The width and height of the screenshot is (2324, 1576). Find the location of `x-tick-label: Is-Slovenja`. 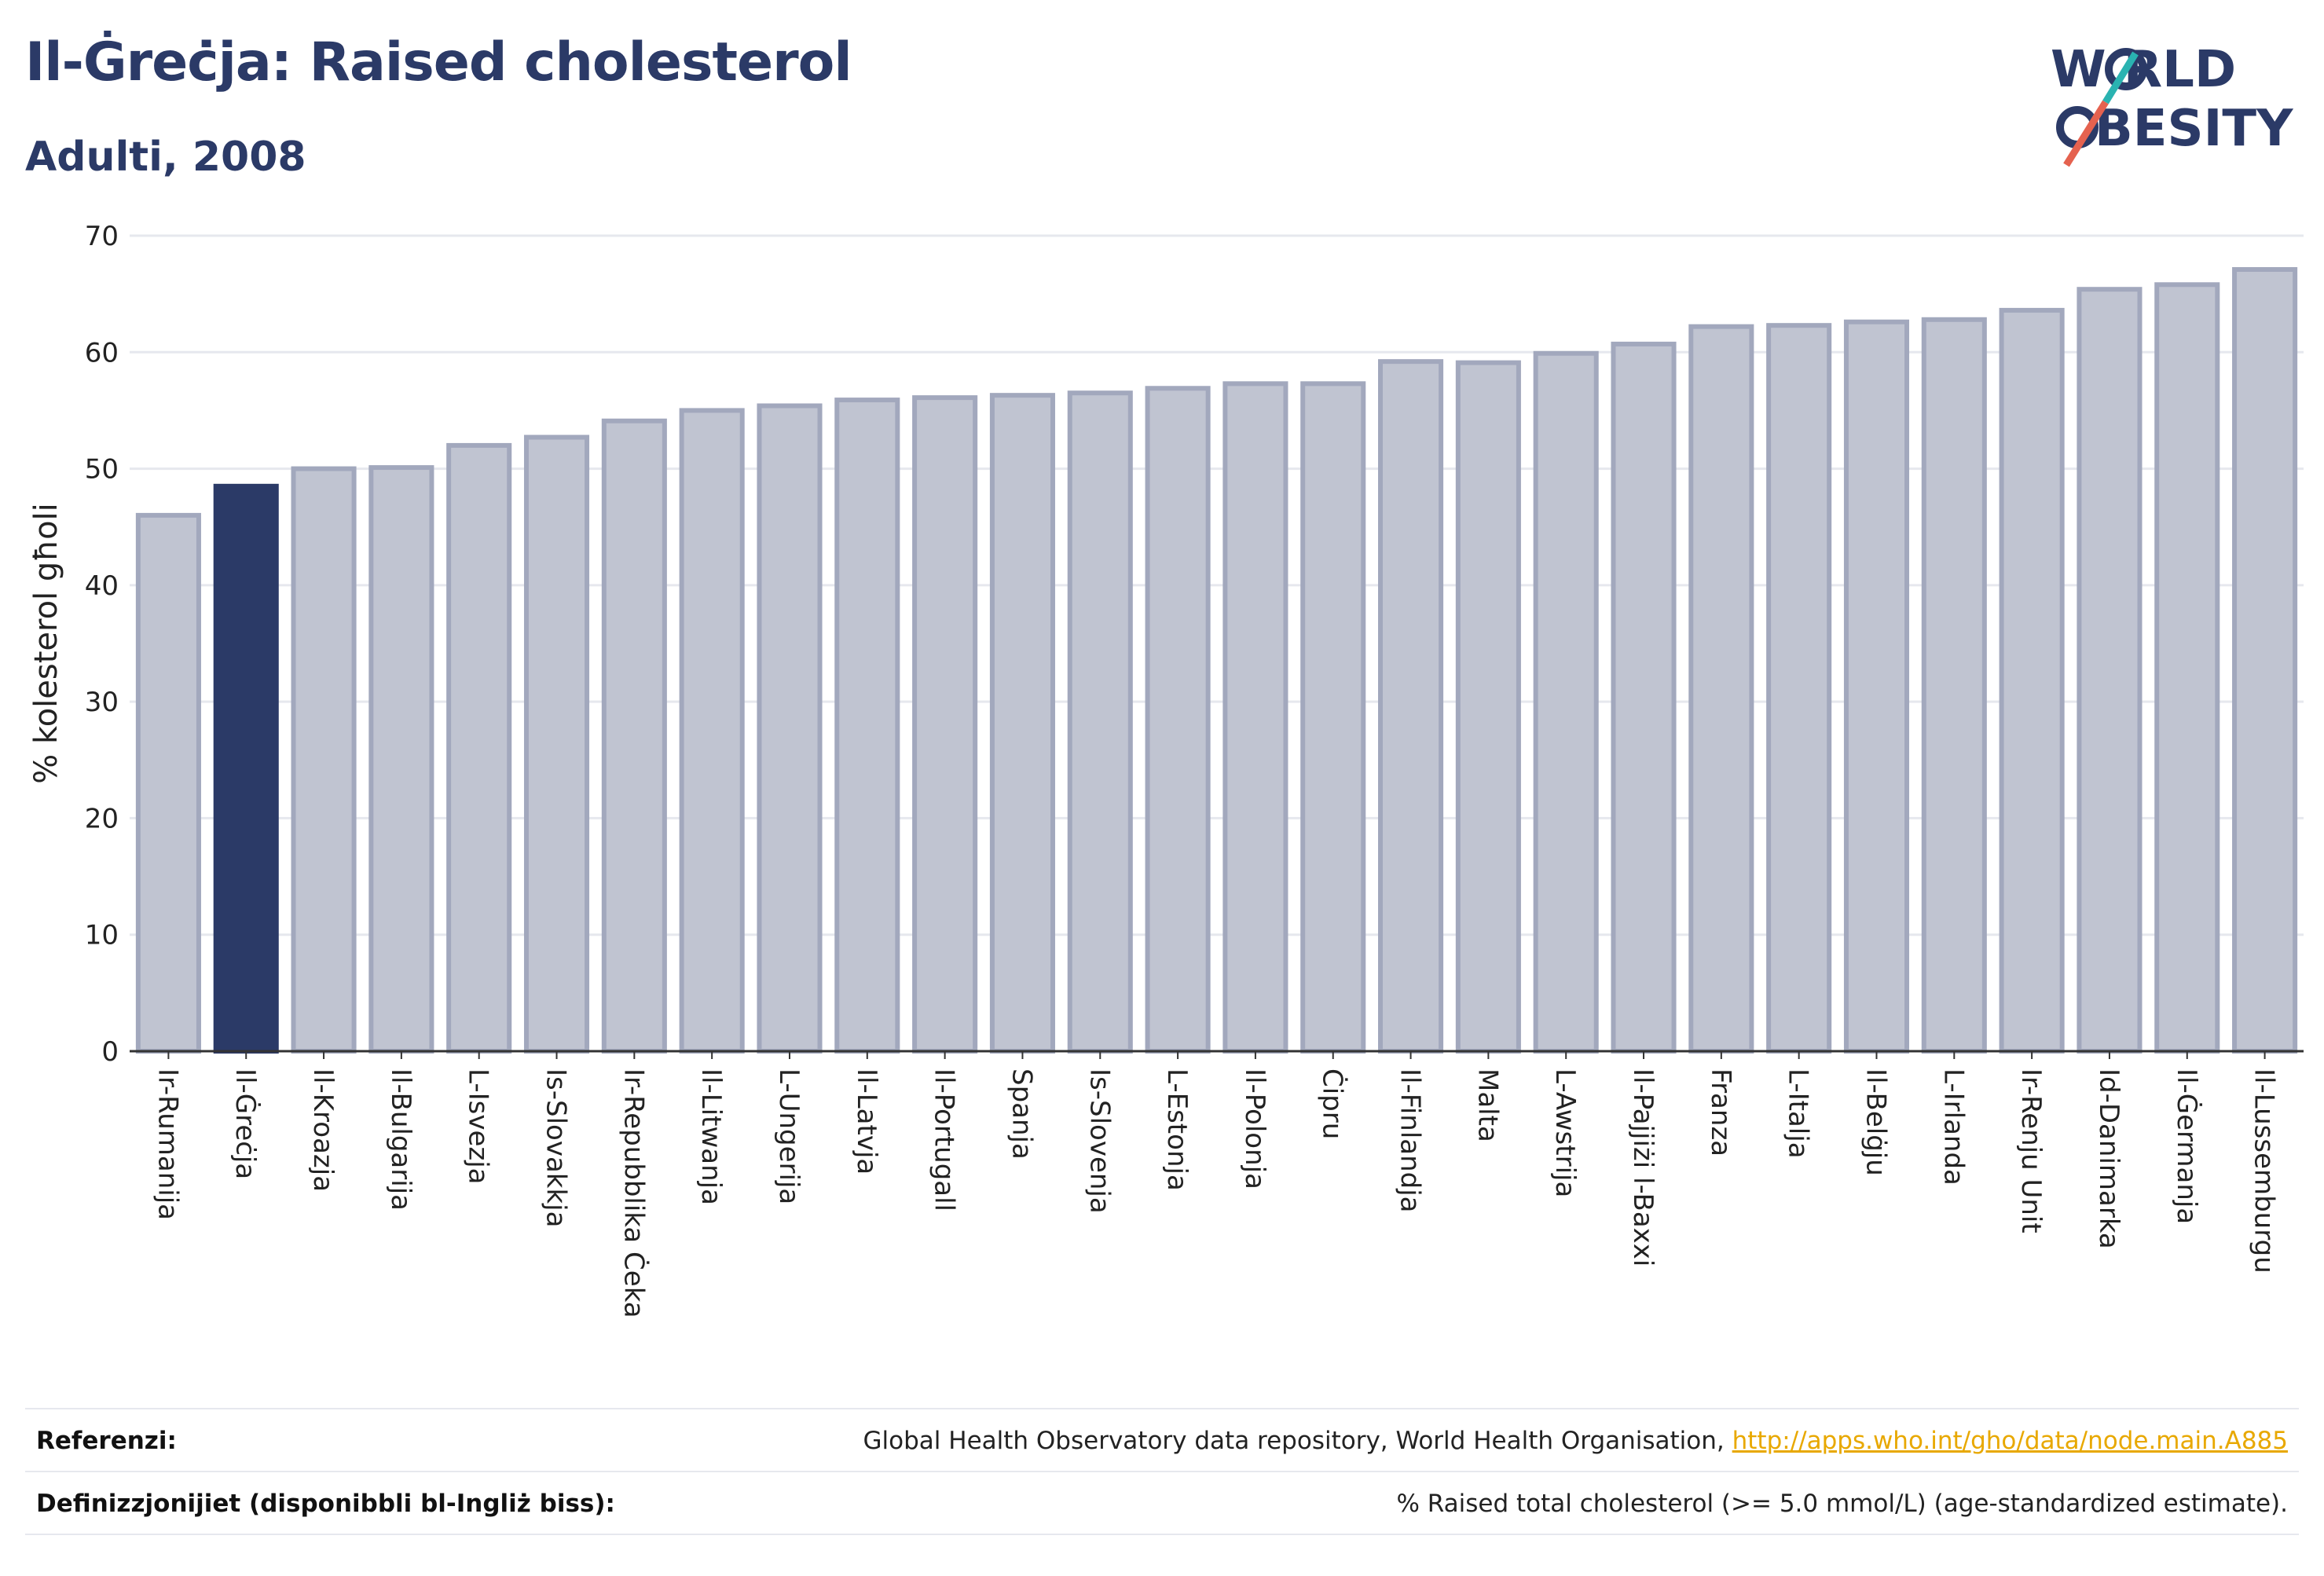

x-tick-label: Is-Slovenja is located at coordinates (1099, 1141).